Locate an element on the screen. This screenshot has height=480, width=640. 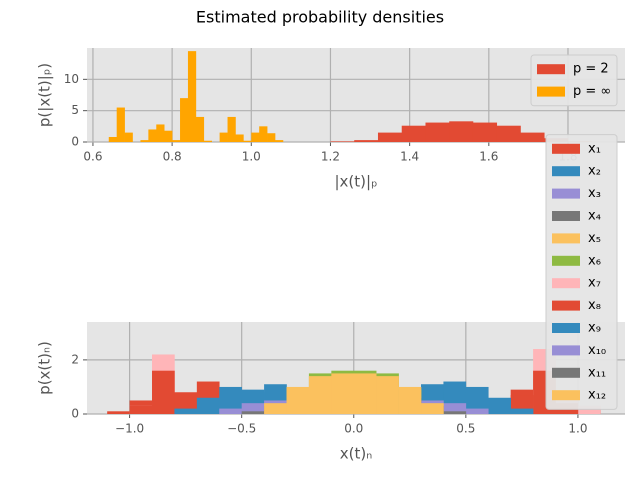
x-axis-label: |x(t)|ₚ is located at coordinates (356, 182).